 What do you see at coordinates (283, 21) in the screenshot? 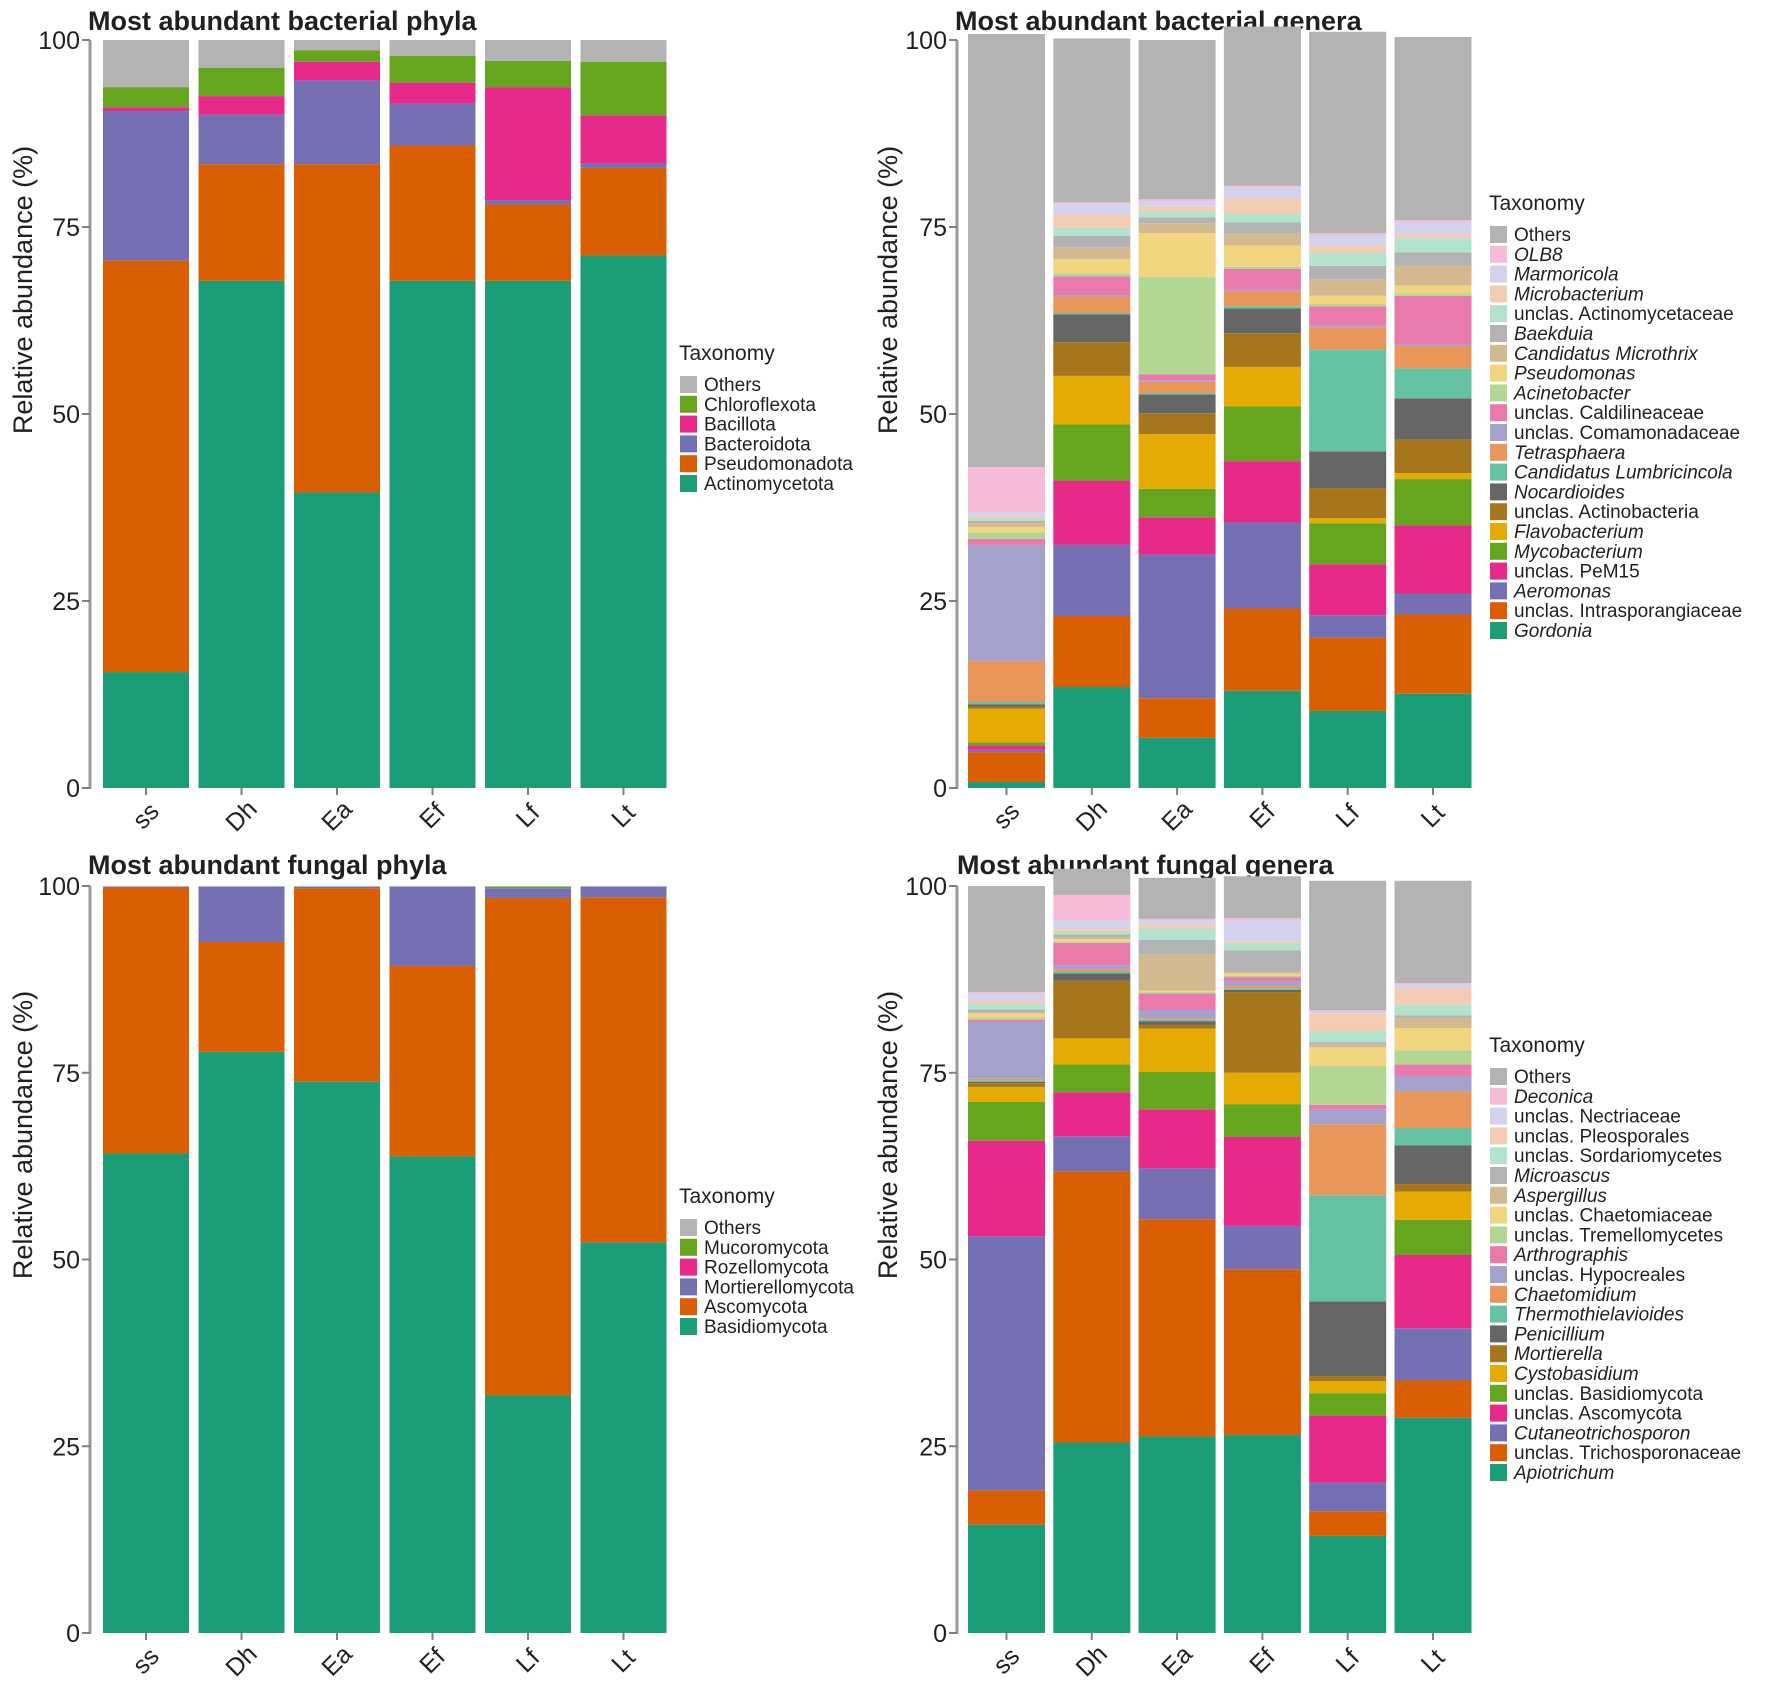
I see `panel-title: Most abundant bacterial phyla` at bounding box center [283, 21].